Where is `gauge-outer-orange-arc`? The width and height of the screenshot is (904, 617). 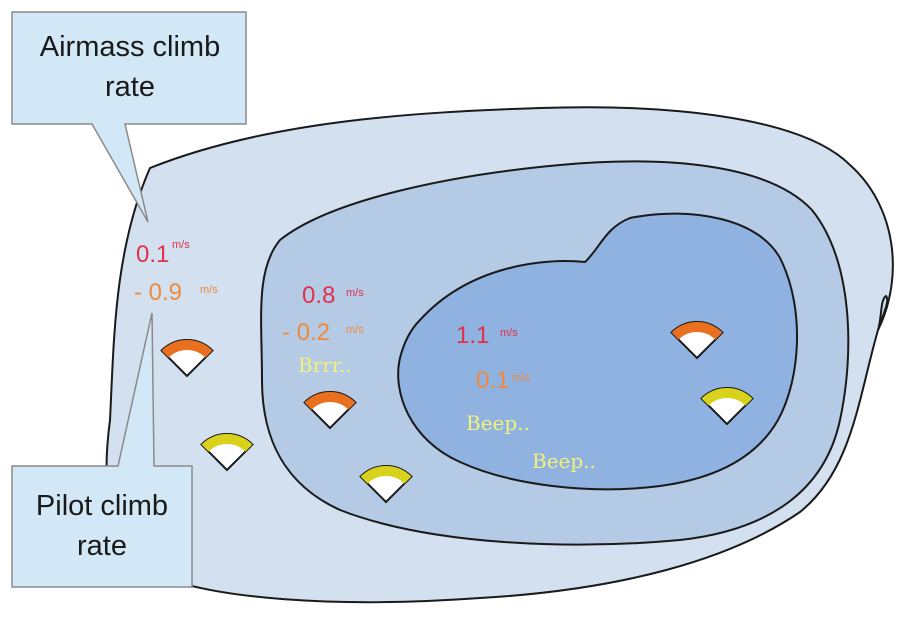 gauge-outer-orange-arc is located at coordinates (187, 349).